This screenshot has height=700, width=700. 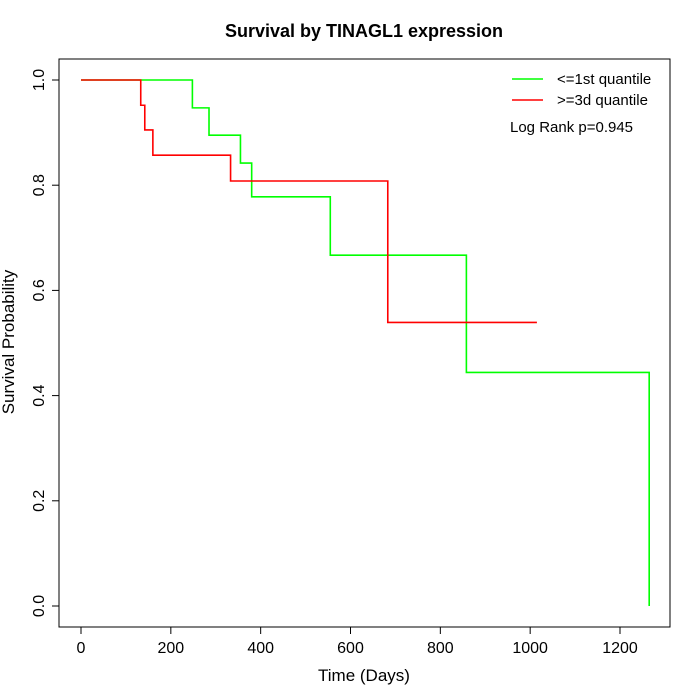 I want to click on y-tick-label: 1.0, so click(x=39, y=80).